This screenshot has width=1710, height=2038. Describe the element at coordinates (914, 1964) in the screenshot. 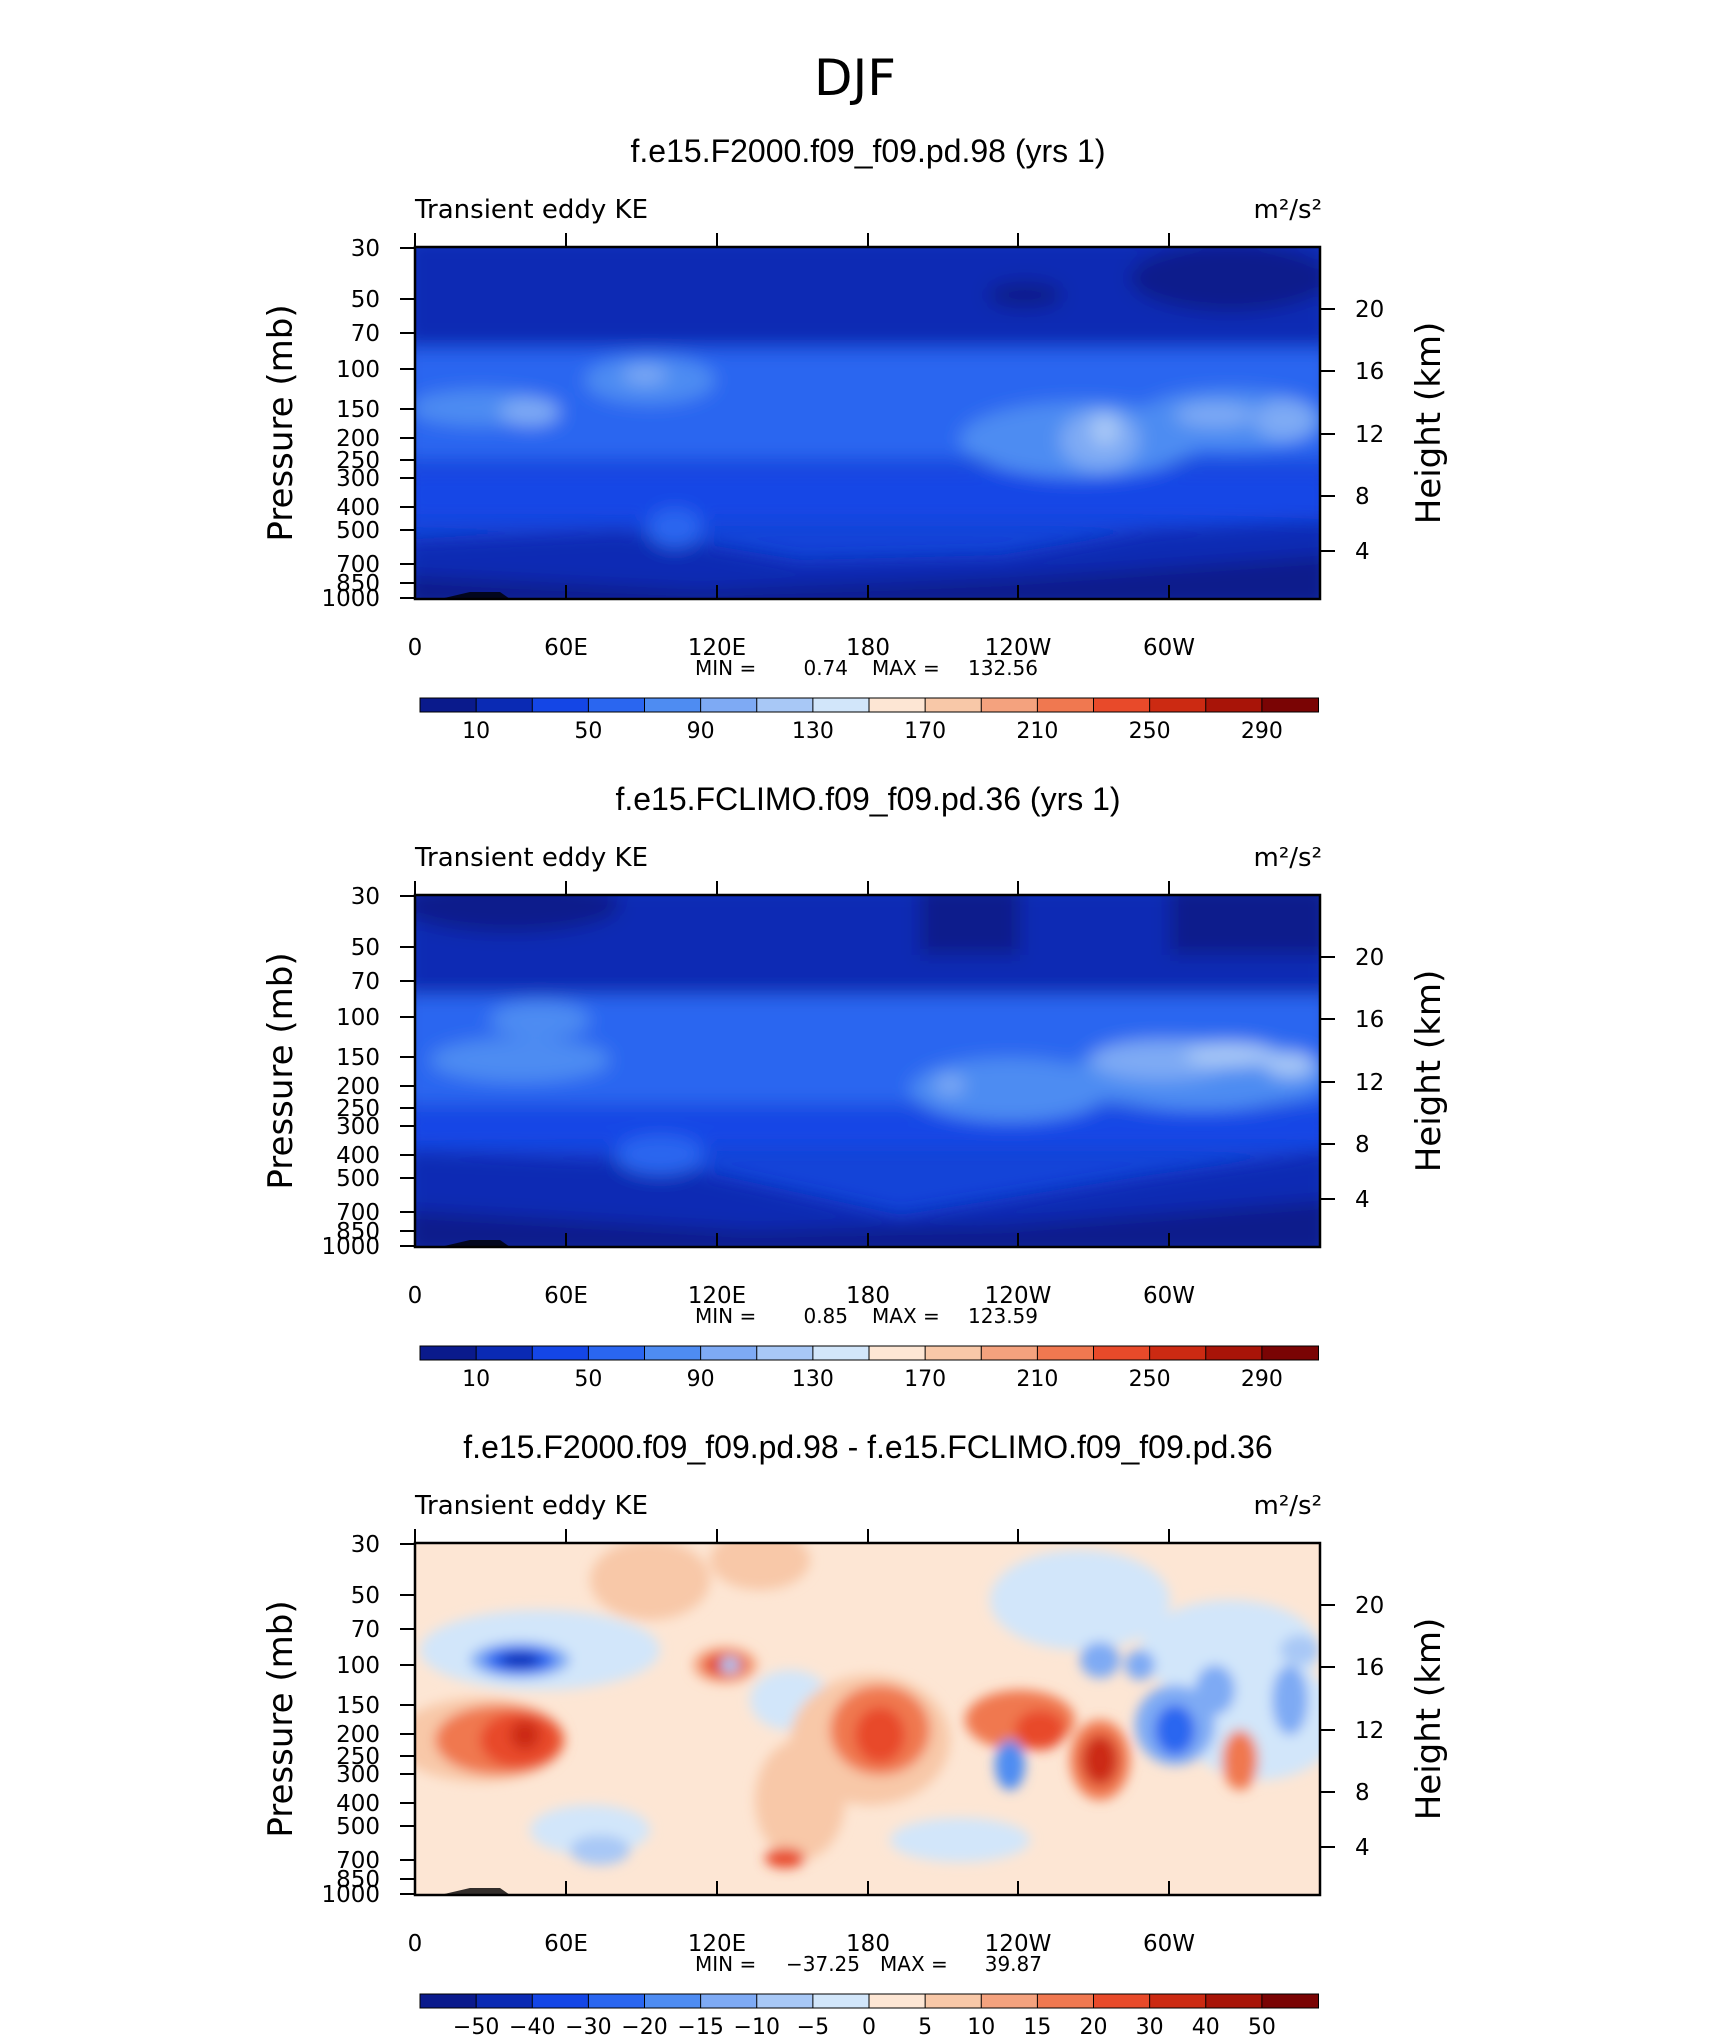

I see `max-label: MAX =` at that location.